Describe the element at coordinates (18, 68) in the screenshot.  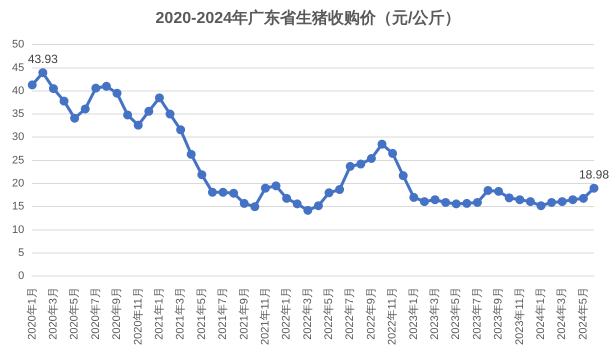
I see `y-tick-label: 45` at that location.